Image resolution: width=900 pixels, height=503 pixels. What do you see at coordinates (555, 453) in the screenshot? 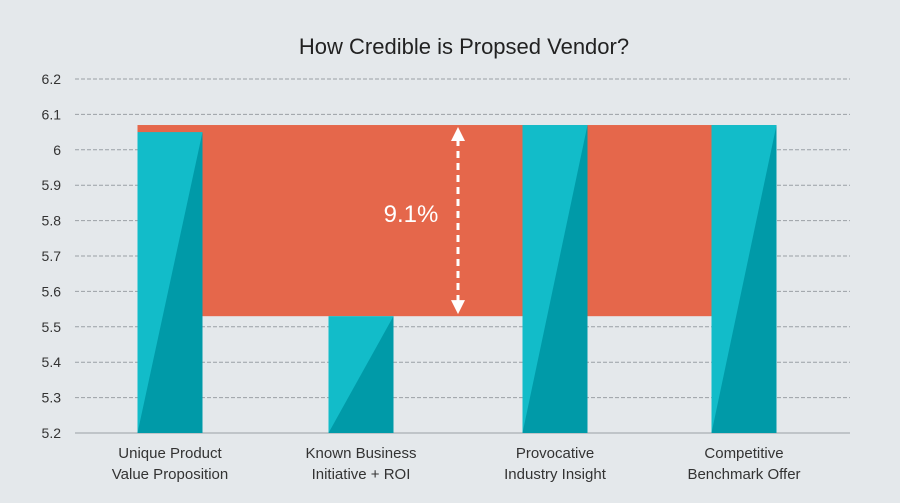
I see `x-tick-label-line: Provocative` at bounding box center [555, 453].